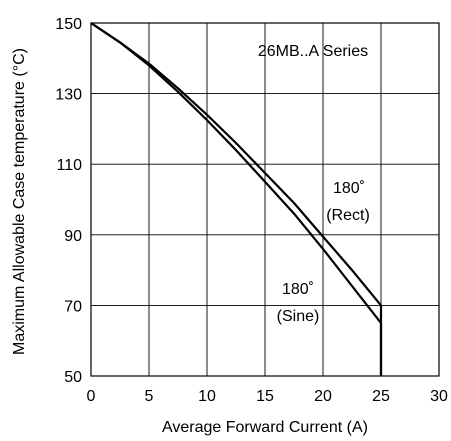  I want to click on sine-angle-annotation: 180˚, so click(298, 289).